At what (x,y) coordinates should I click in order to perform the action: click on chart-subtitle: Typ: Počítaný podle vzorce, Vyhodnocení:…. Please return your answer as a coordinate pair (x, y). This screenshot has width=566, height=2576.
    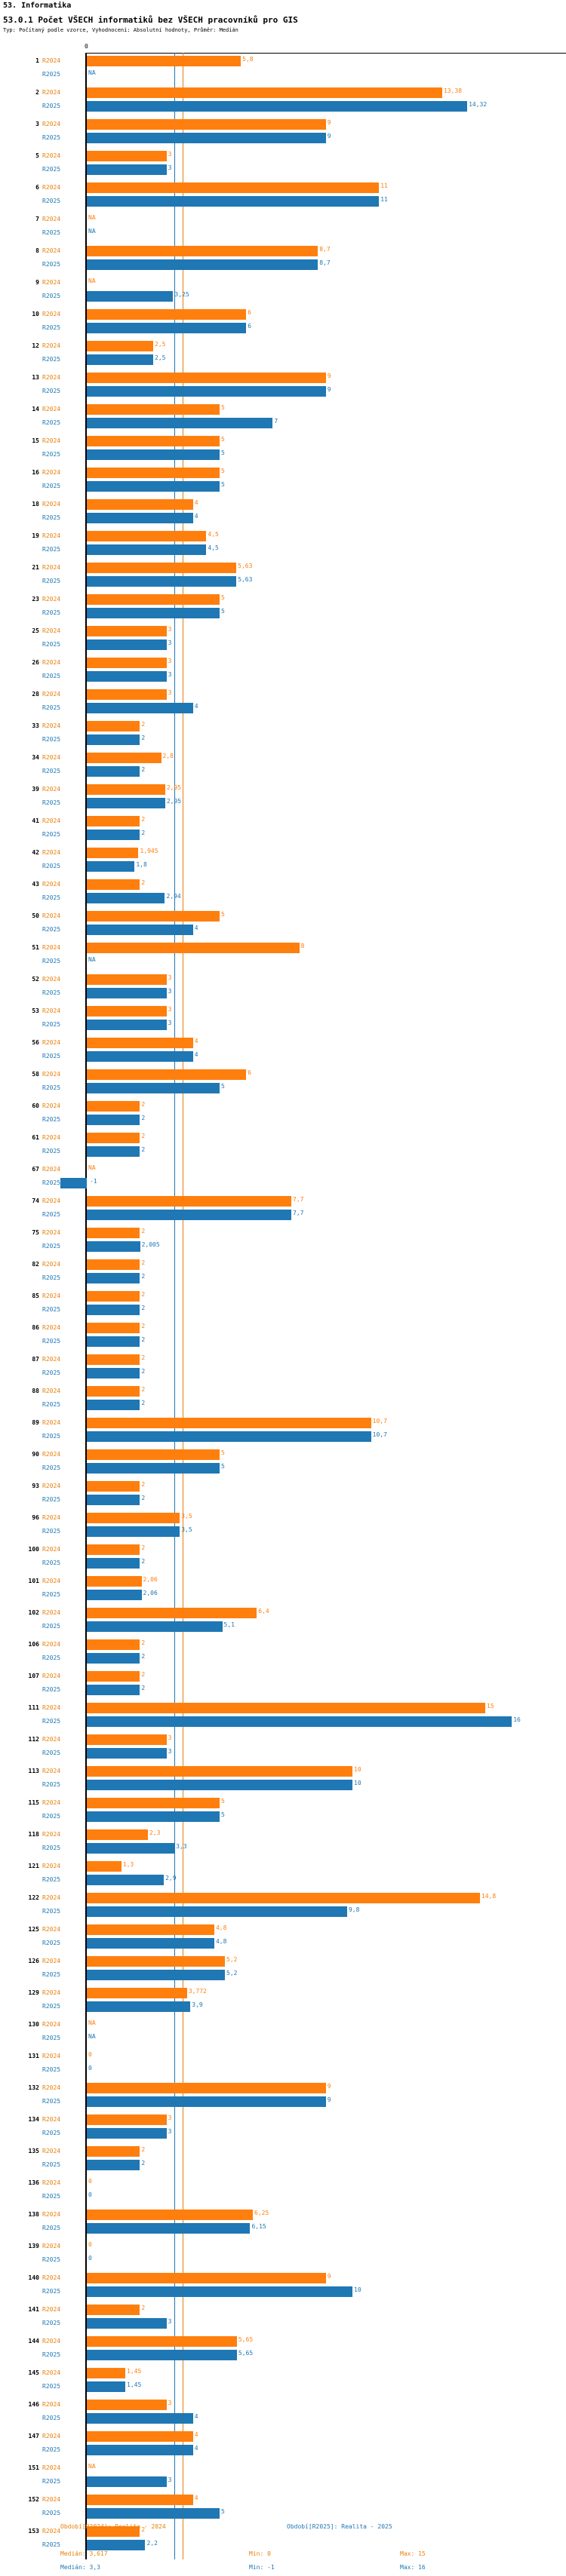
    Looking at the image, I should click on (121, 30).